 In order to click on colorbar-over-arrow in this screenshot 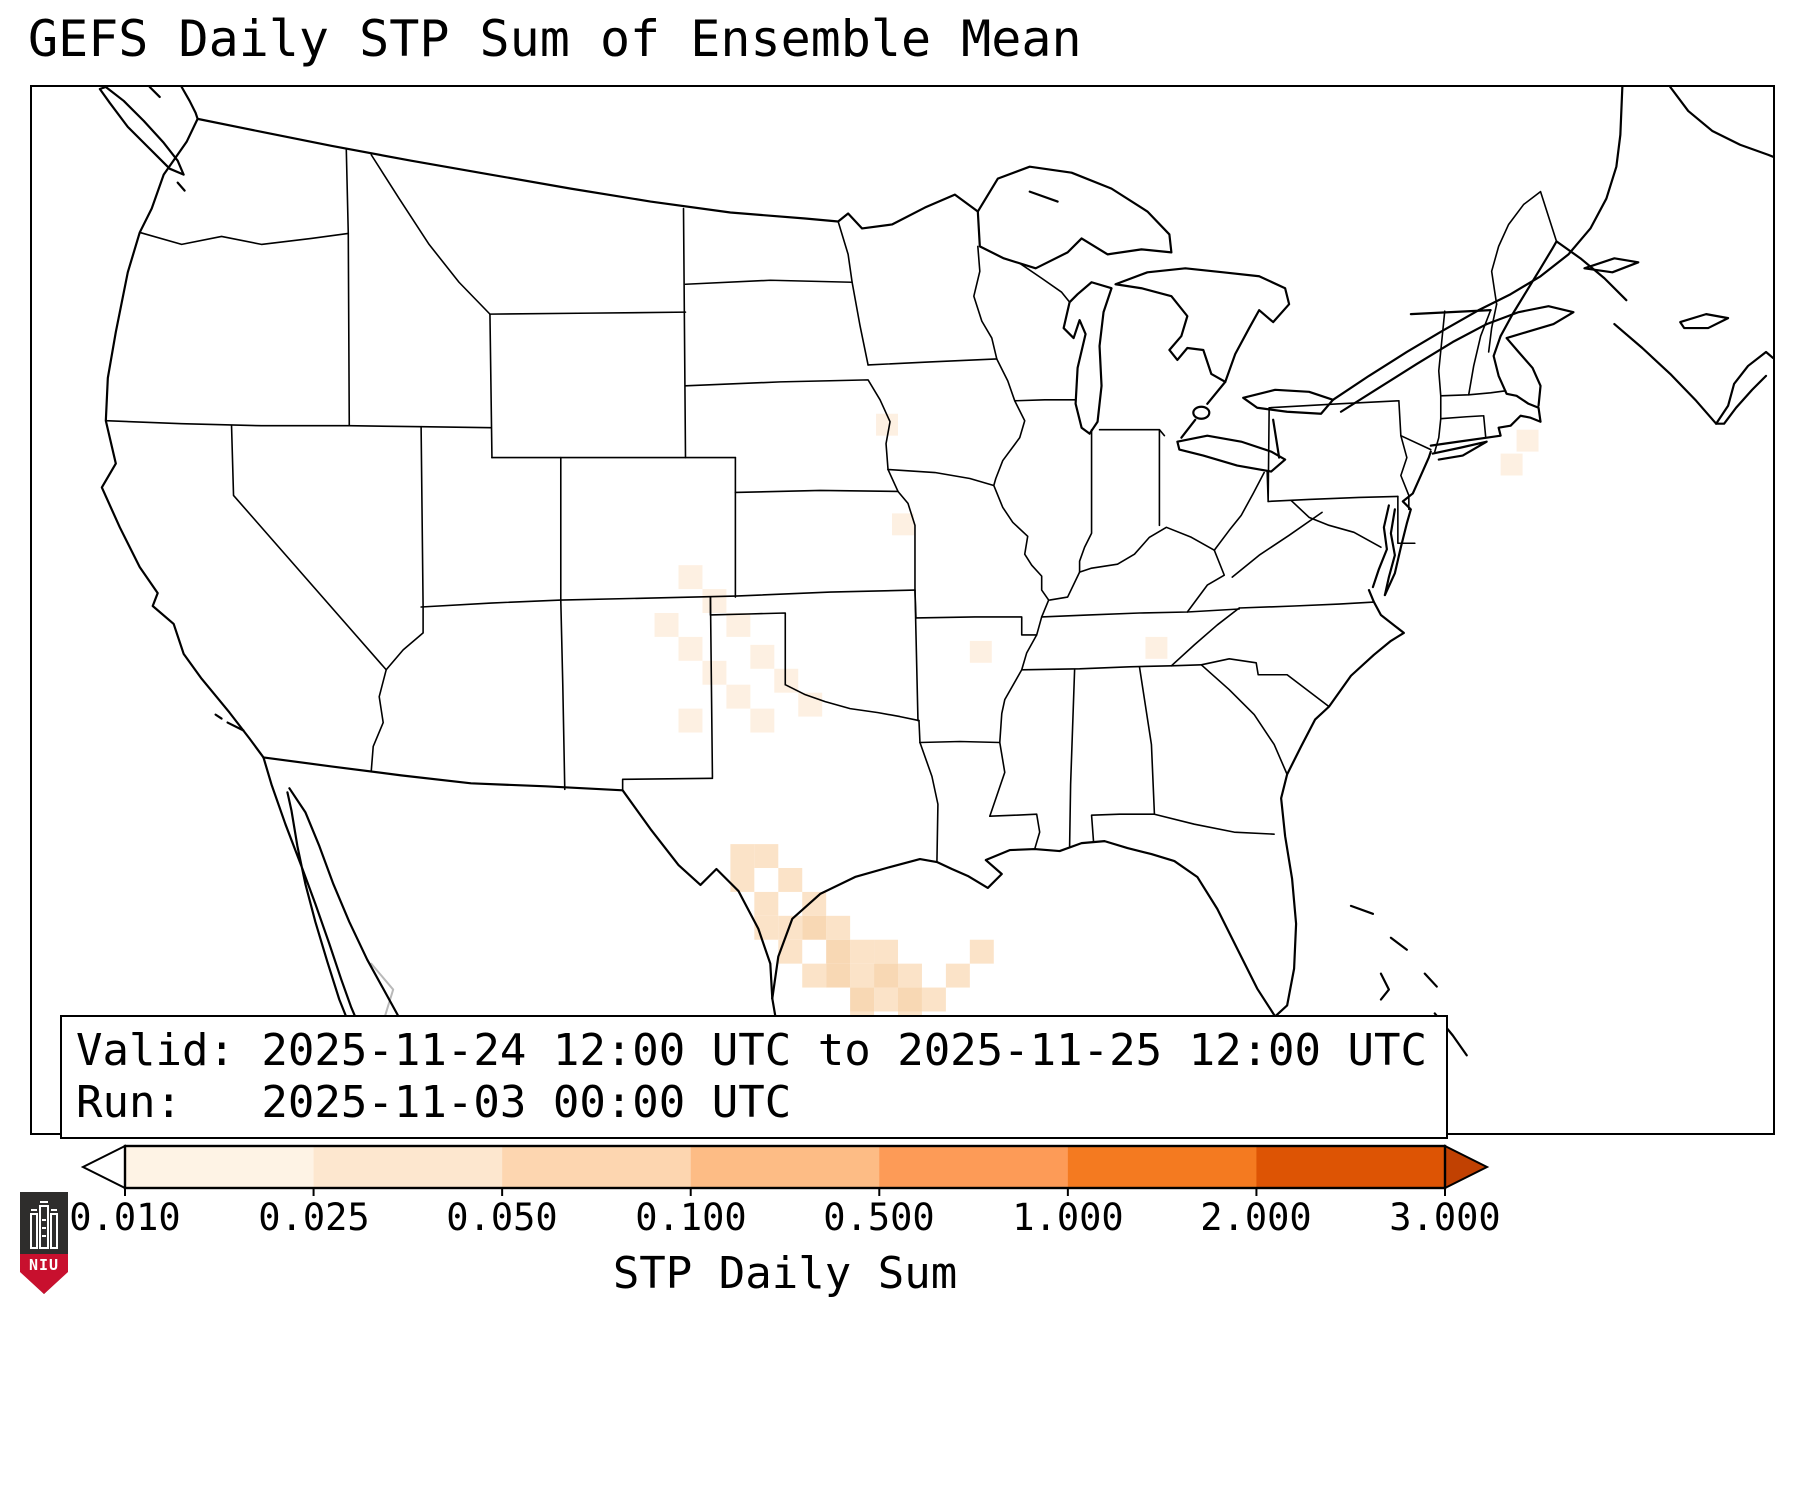, I will do `click(1467, 1167)`.